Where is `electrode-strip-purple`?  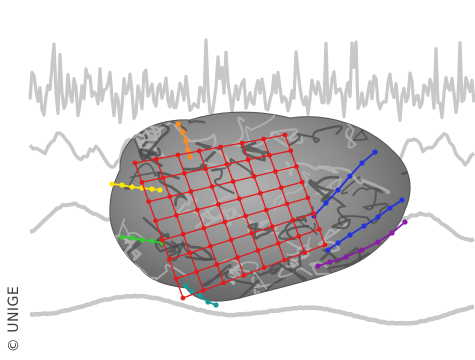
electrode-strip-purple is located at coordinates (361, 244).